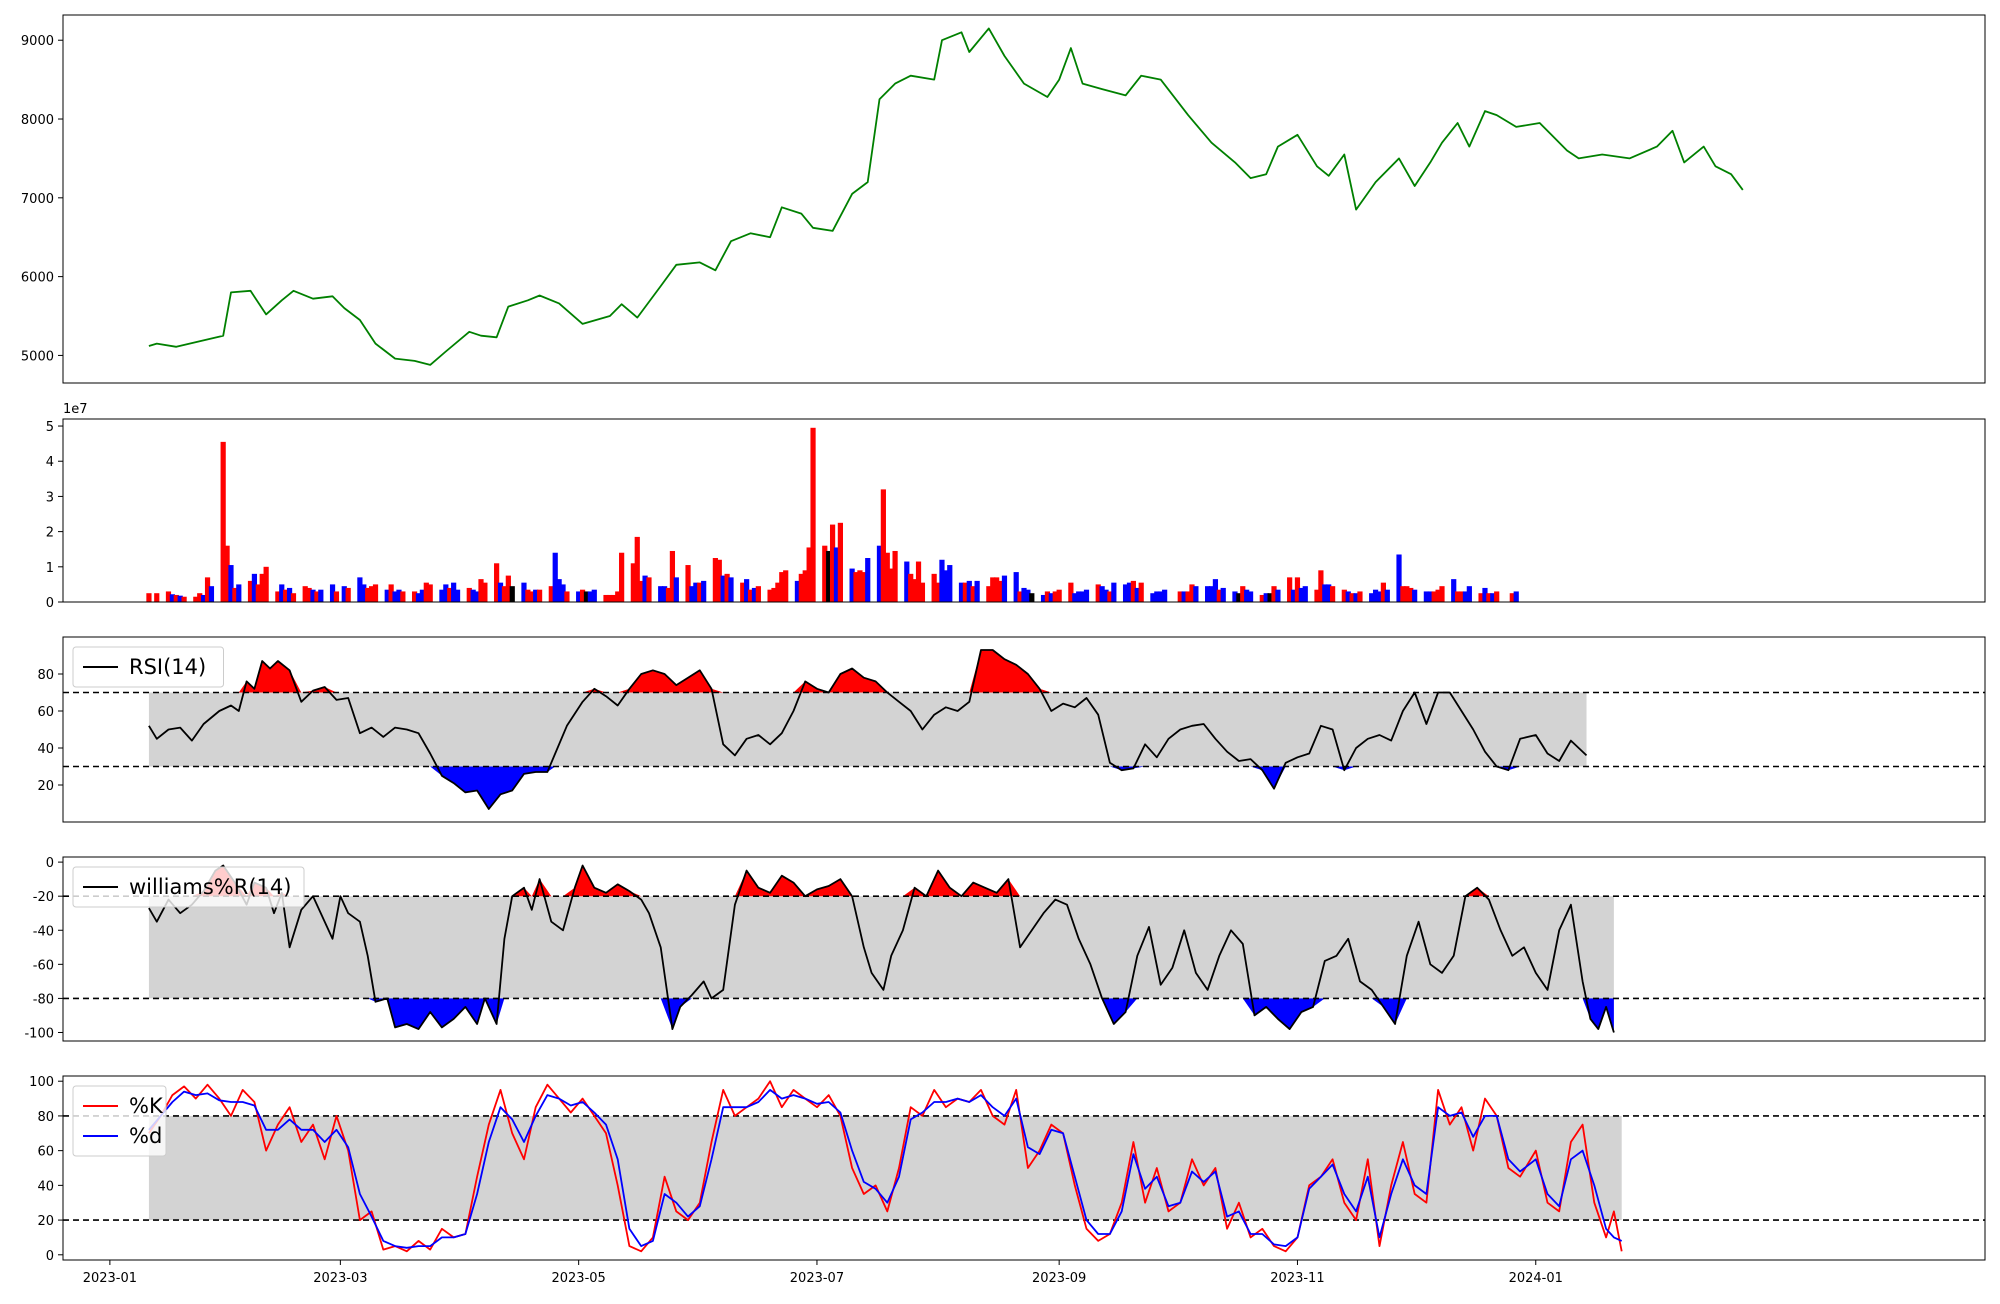  Describe the element at coordinates (45, 1152) in the screenshot. I see `y-tick-label: 60` at that location.